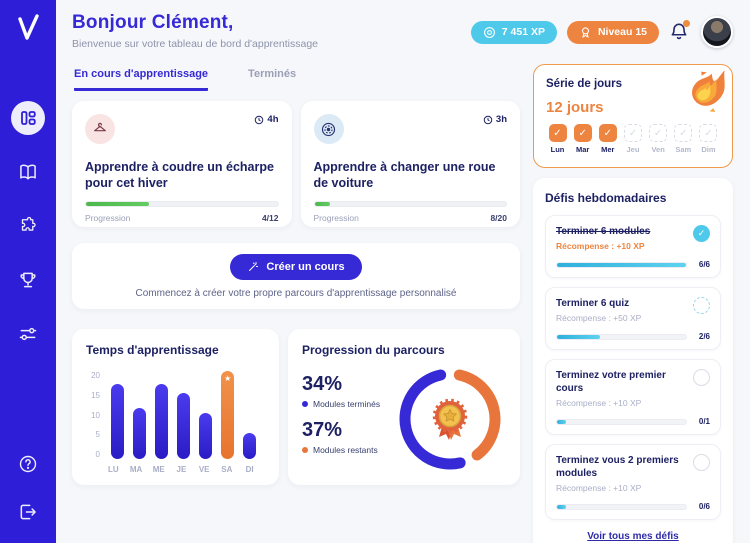  What do you see at coordinates (633, 536) in the screenshot?
I see `see-all-challenges-link: Voir tous mes défis` at bounding box center [633, 536].